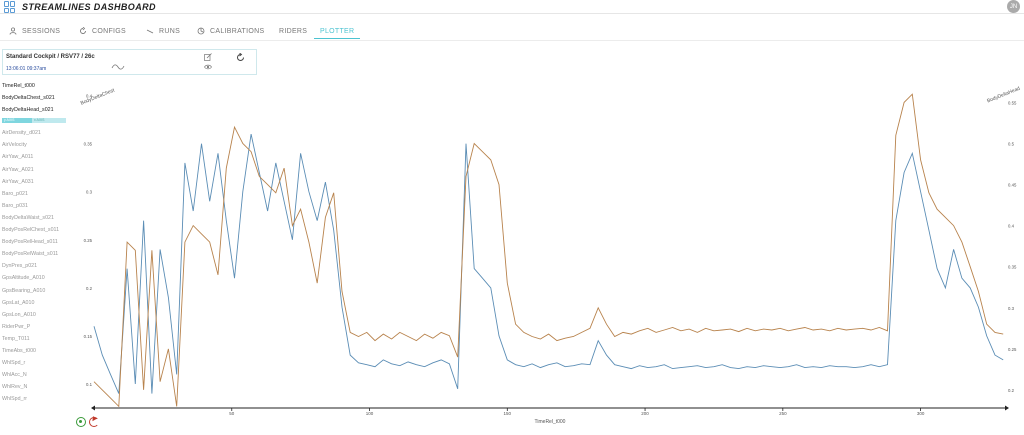 The image size is (1024, 435). What do you see at coordinates (240, 57) in the screenshot?
I see `reload-icon` at bounding box center [240, 57].